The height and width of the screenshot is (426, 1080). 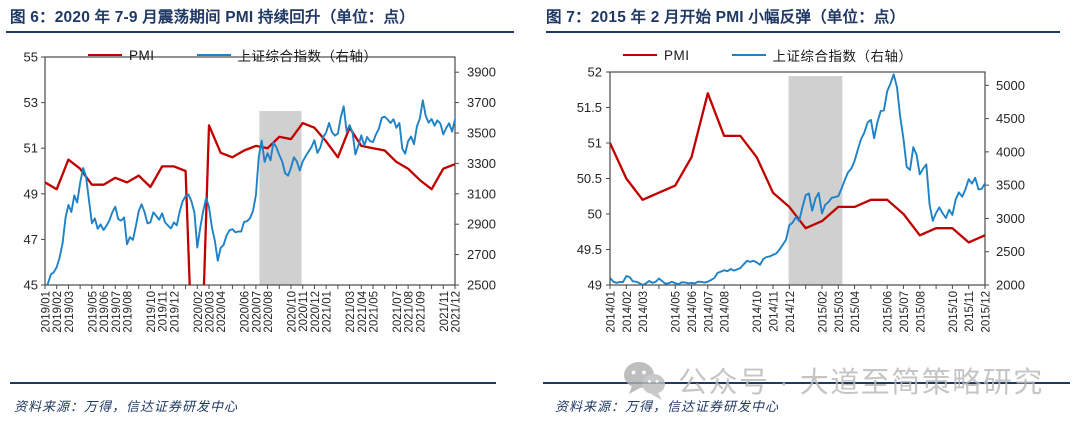 What do you see at coordinates (758, 312) in the screenshot?
I see `x-tick-label: 2014/10` at bounding box center [758, 312].